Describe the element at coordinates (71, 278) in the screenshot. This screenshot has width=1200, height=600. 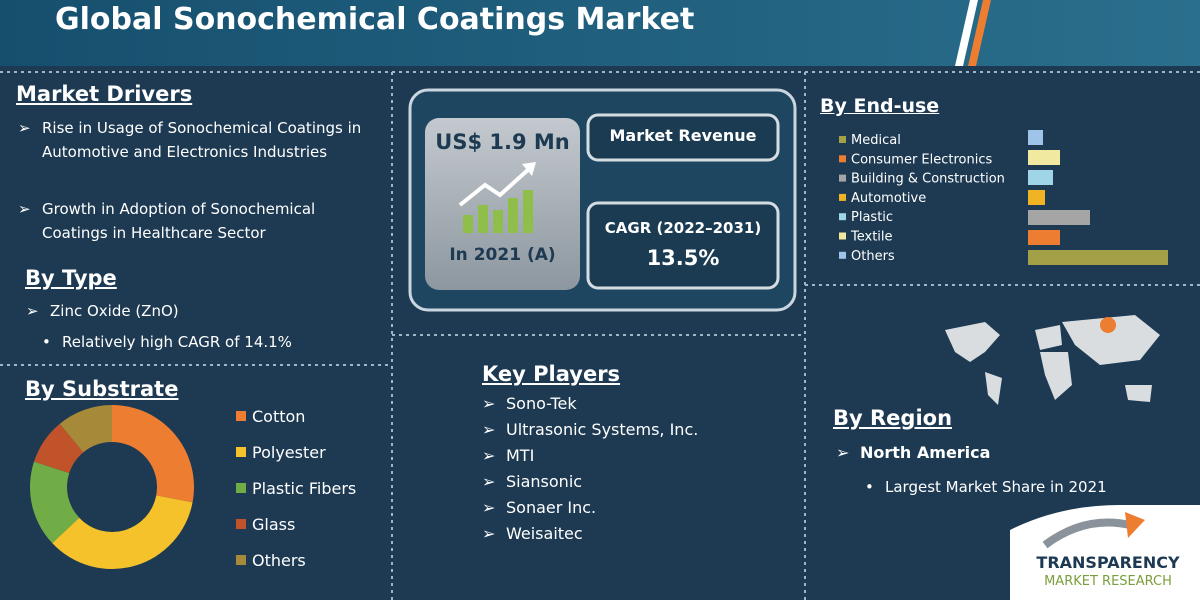
I see `type-heading: By Type` at that location.